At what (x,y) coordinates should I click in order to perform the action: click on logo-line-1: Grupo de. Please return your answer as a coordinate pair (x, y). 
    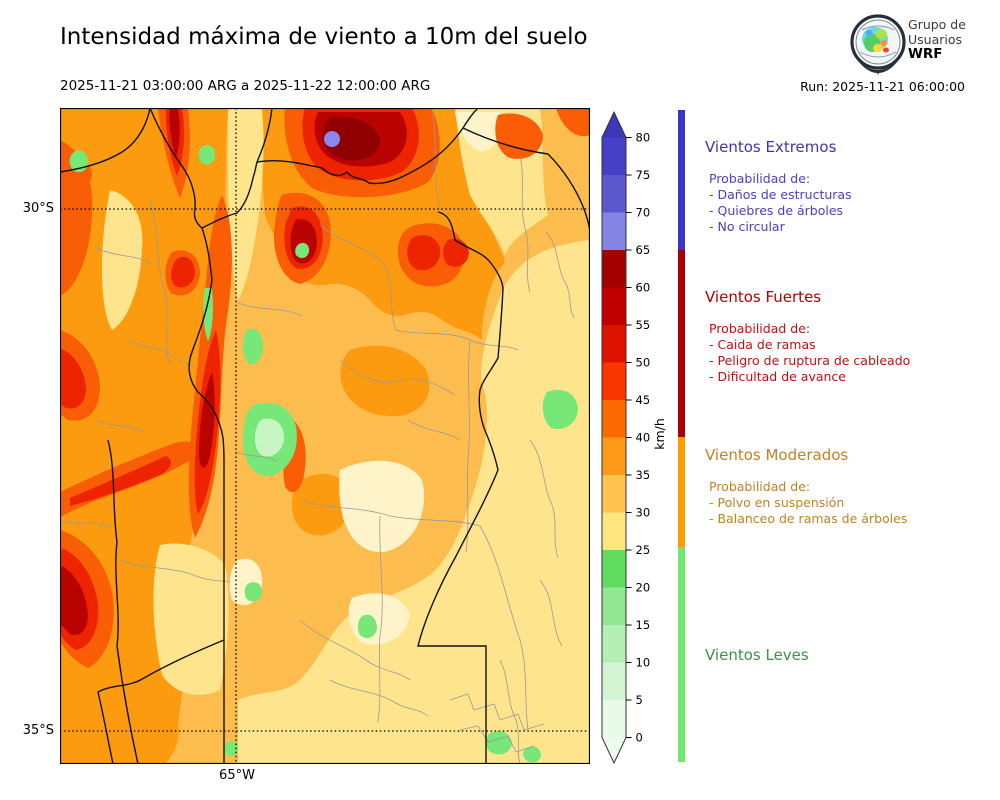
    Looking at the image, I should click on (937, 24).